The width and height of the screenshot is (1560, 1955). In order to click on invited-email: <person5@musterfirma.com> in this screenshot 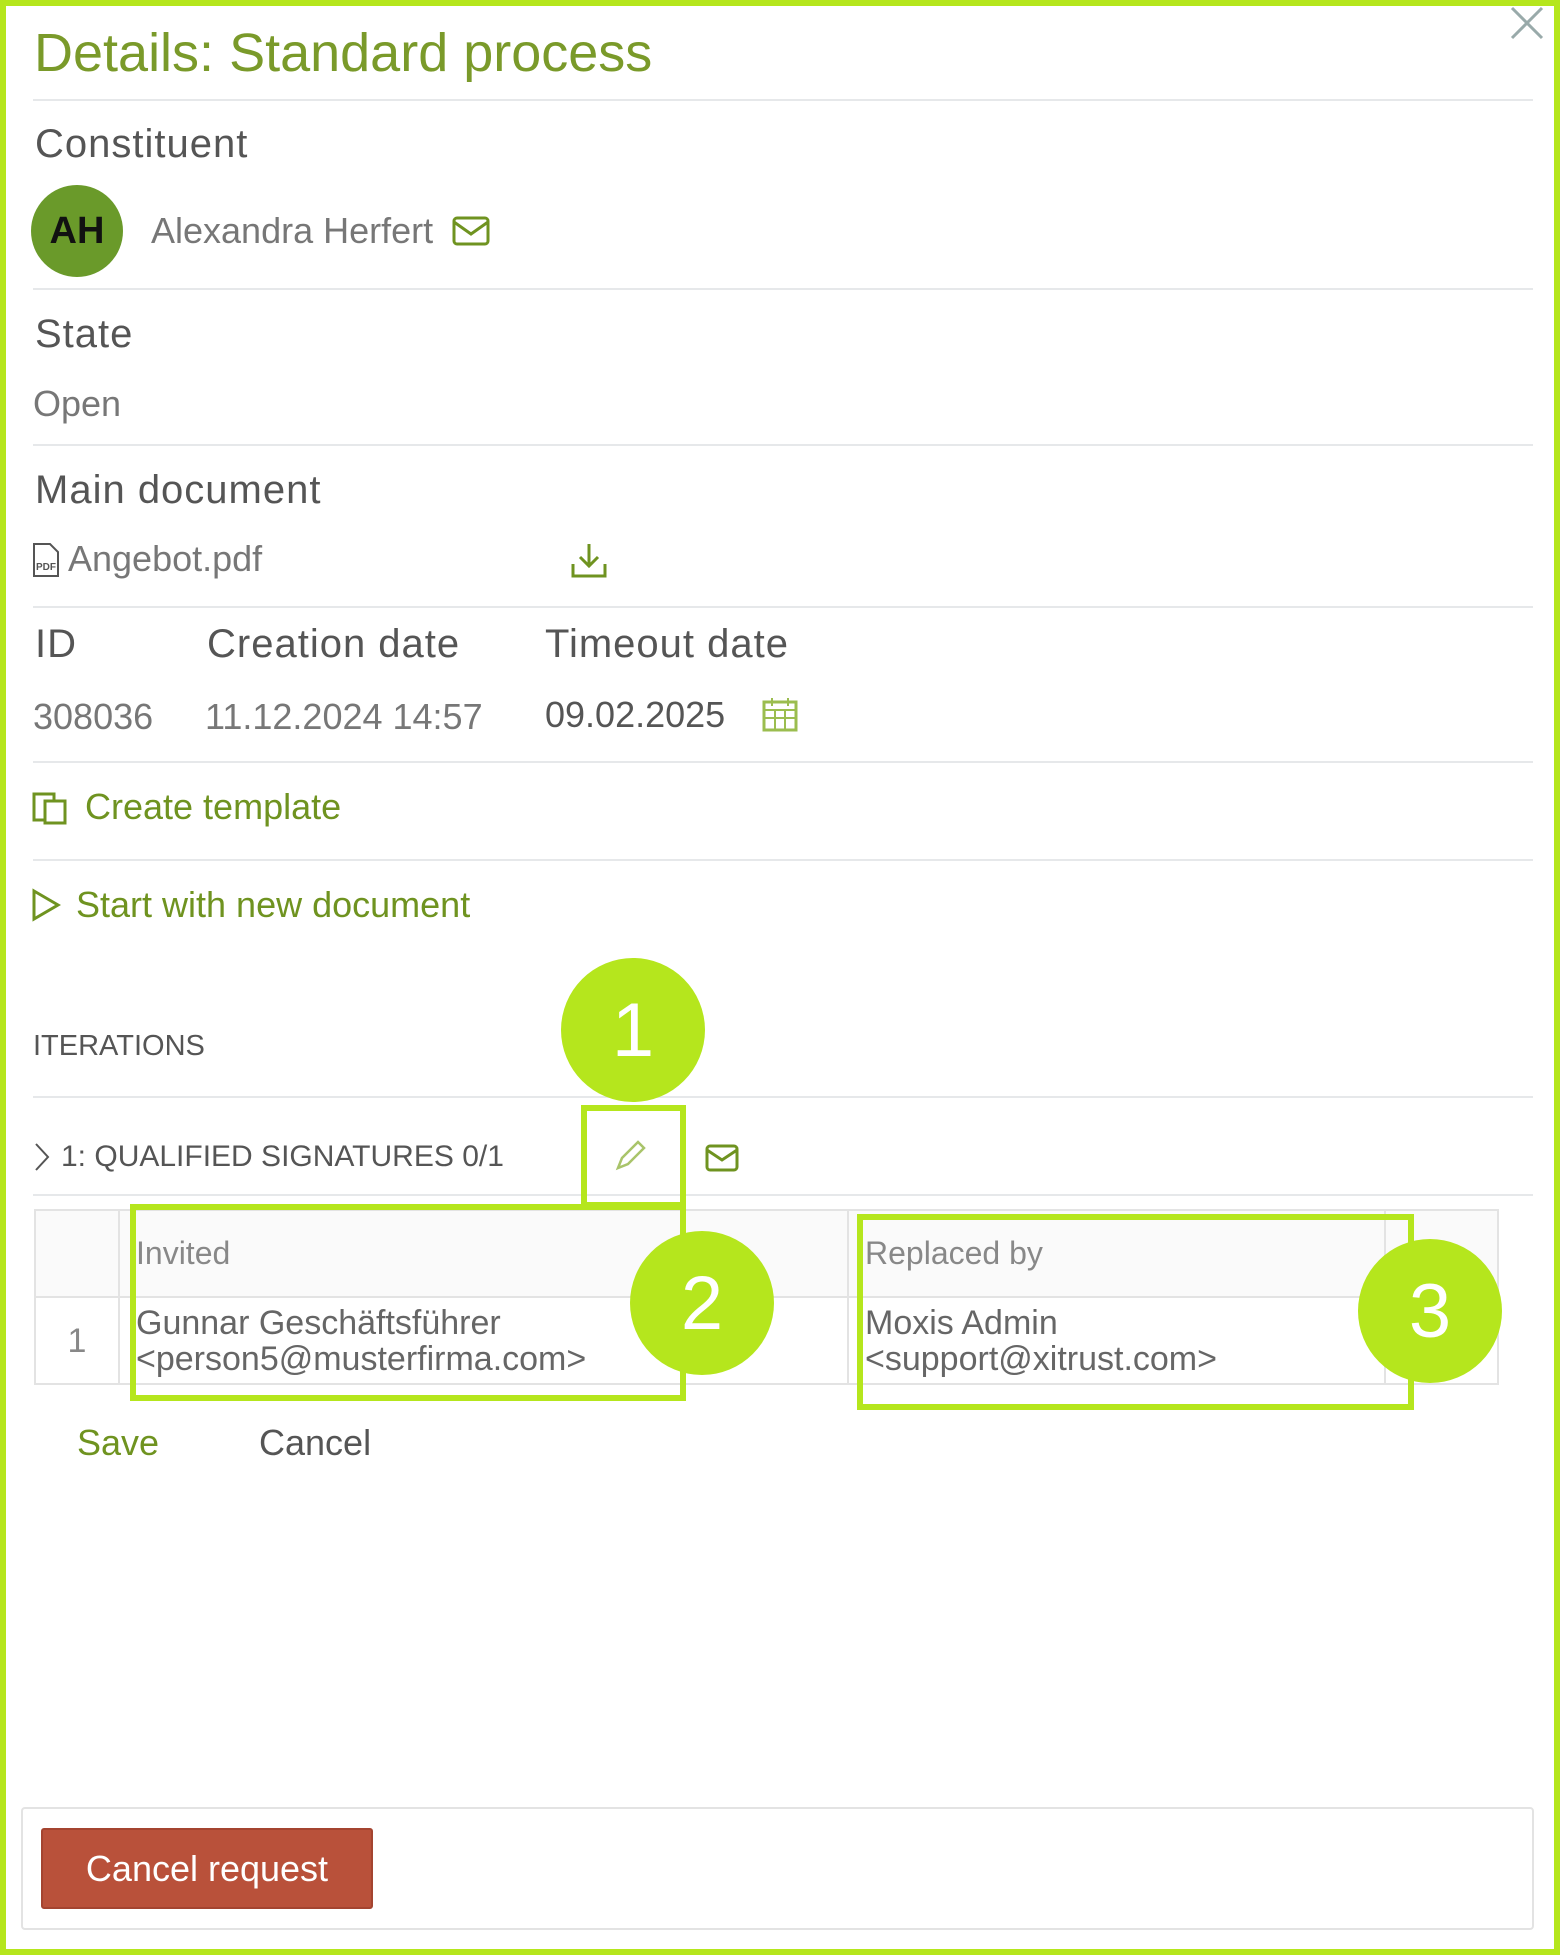, I will do `click(361, 1358)`.